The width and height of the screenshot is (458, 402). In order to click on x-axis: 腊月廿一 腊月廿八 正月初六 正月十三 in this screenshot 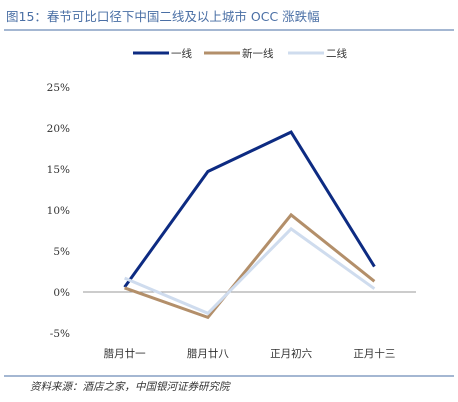, I will do `click(249, 325)`.